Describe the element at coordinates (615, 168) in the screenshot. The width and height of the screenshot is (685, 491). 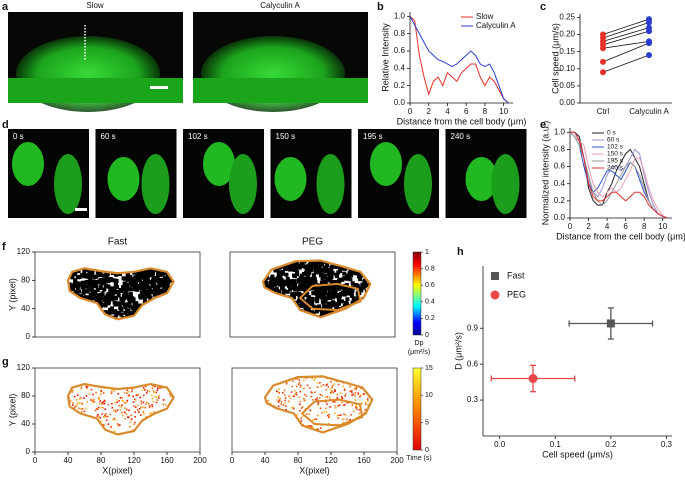
I see `legend-label: 240 s` at that location.